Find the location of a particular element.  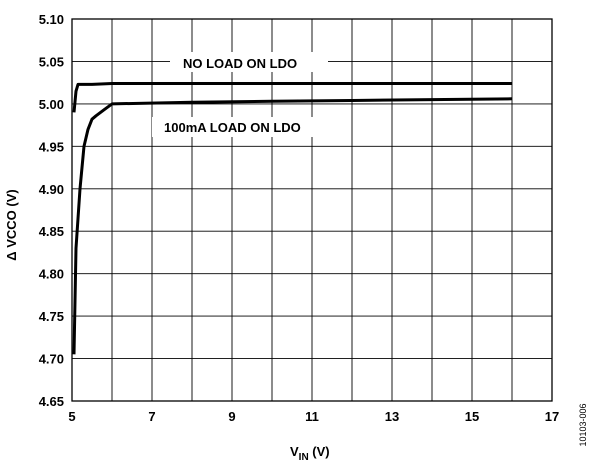

y-tick-label: 4.75 is located at coordinates (51, 316).